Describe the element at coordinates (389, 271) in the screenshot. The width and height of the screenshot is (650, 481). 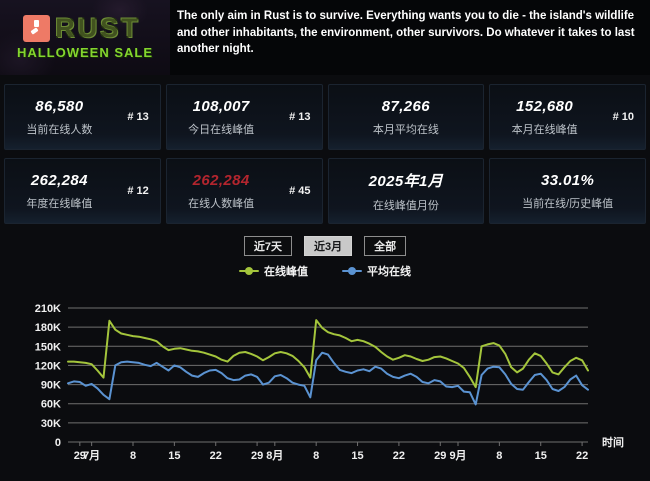
I see `legend-label: 平均在线` at that location.